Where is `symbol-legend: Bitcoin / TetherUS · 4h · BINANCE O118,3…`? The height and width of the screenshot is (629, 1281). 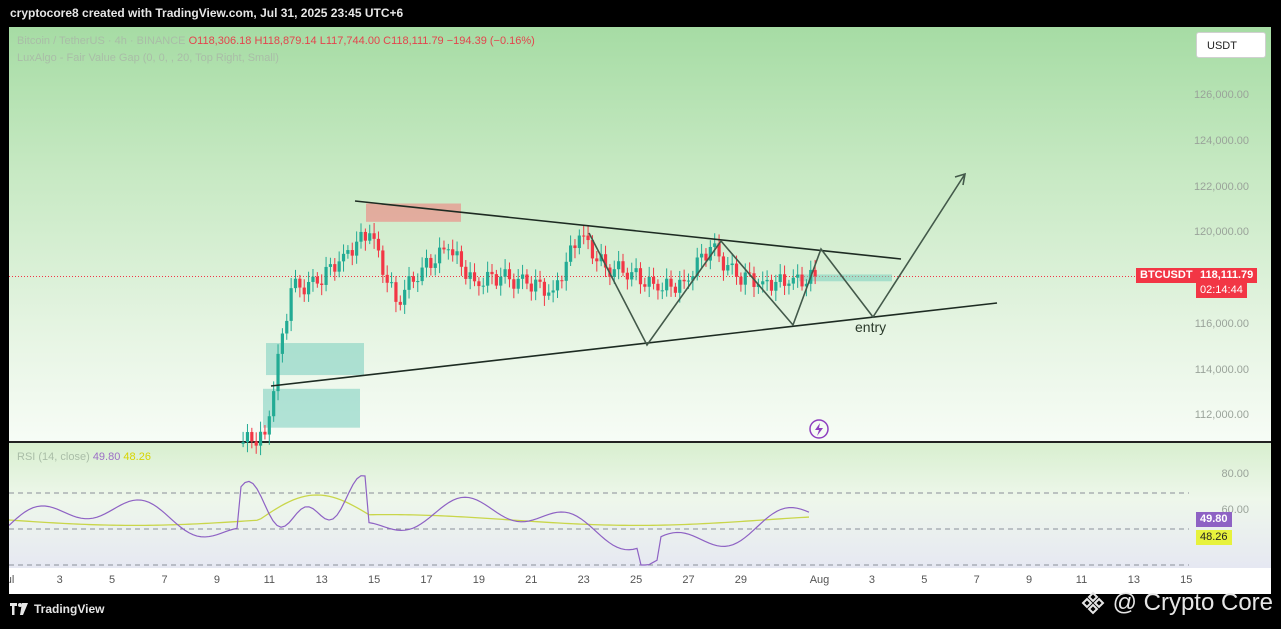 symbol-legend: Bitcoin / TetherUS · 4h · BINANCE O118,3… is located at coordinates (276, 41).